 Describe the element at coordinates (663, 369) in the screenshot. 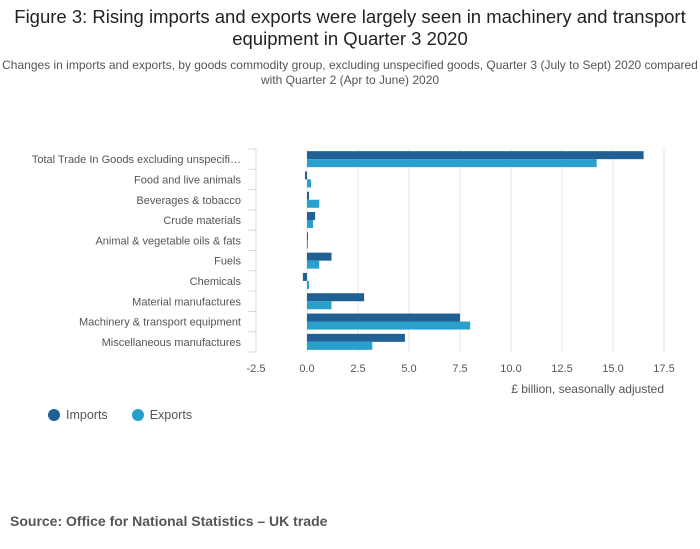

I see `x-tick-label: 17.5` at that location.